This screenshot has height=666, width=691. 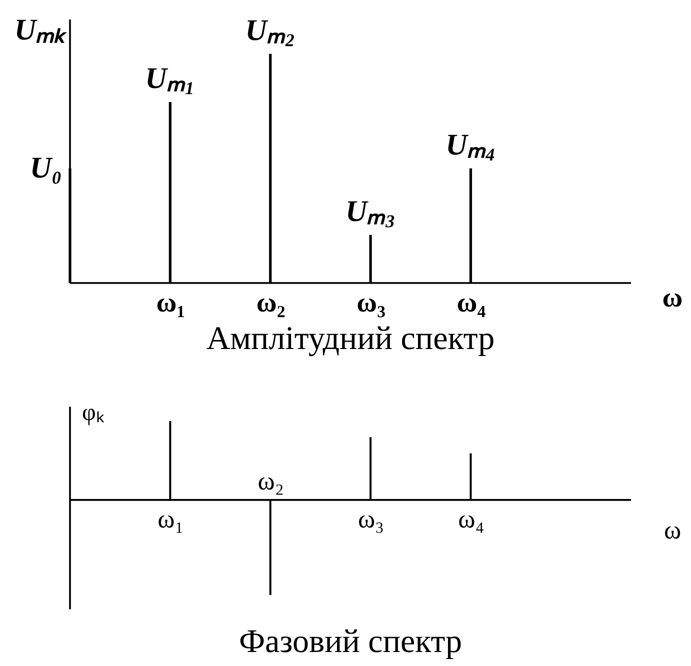 I want to click on annotation: U₀, so click(x=46, y=167).